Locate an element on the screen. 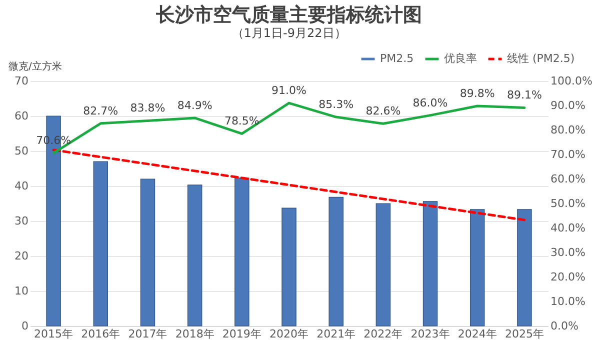 This screenshot has height=343, width=600. data-label: 89.1% is located at coordinates (524, 95).